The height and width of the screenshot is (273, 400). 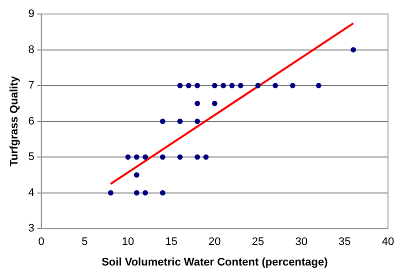 I want to click on y-tick-label: 5, so click(x=31, y=157).